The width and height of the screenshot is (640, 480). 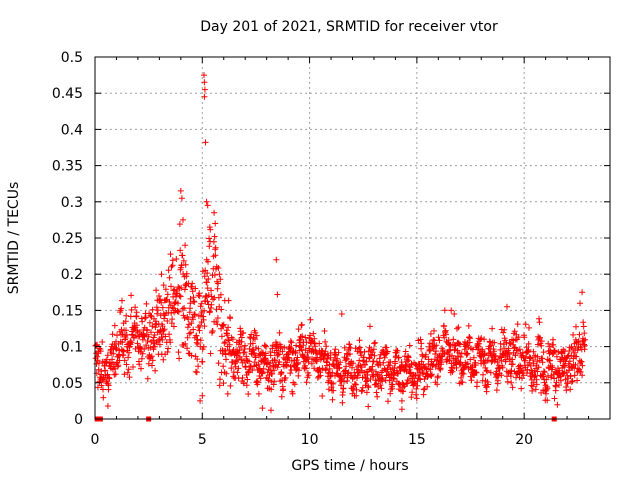 What do you see at coordinates (72, 130) in the screenshot?
I see `y-tick-label: 0.4` at bounding box center [72, 130].